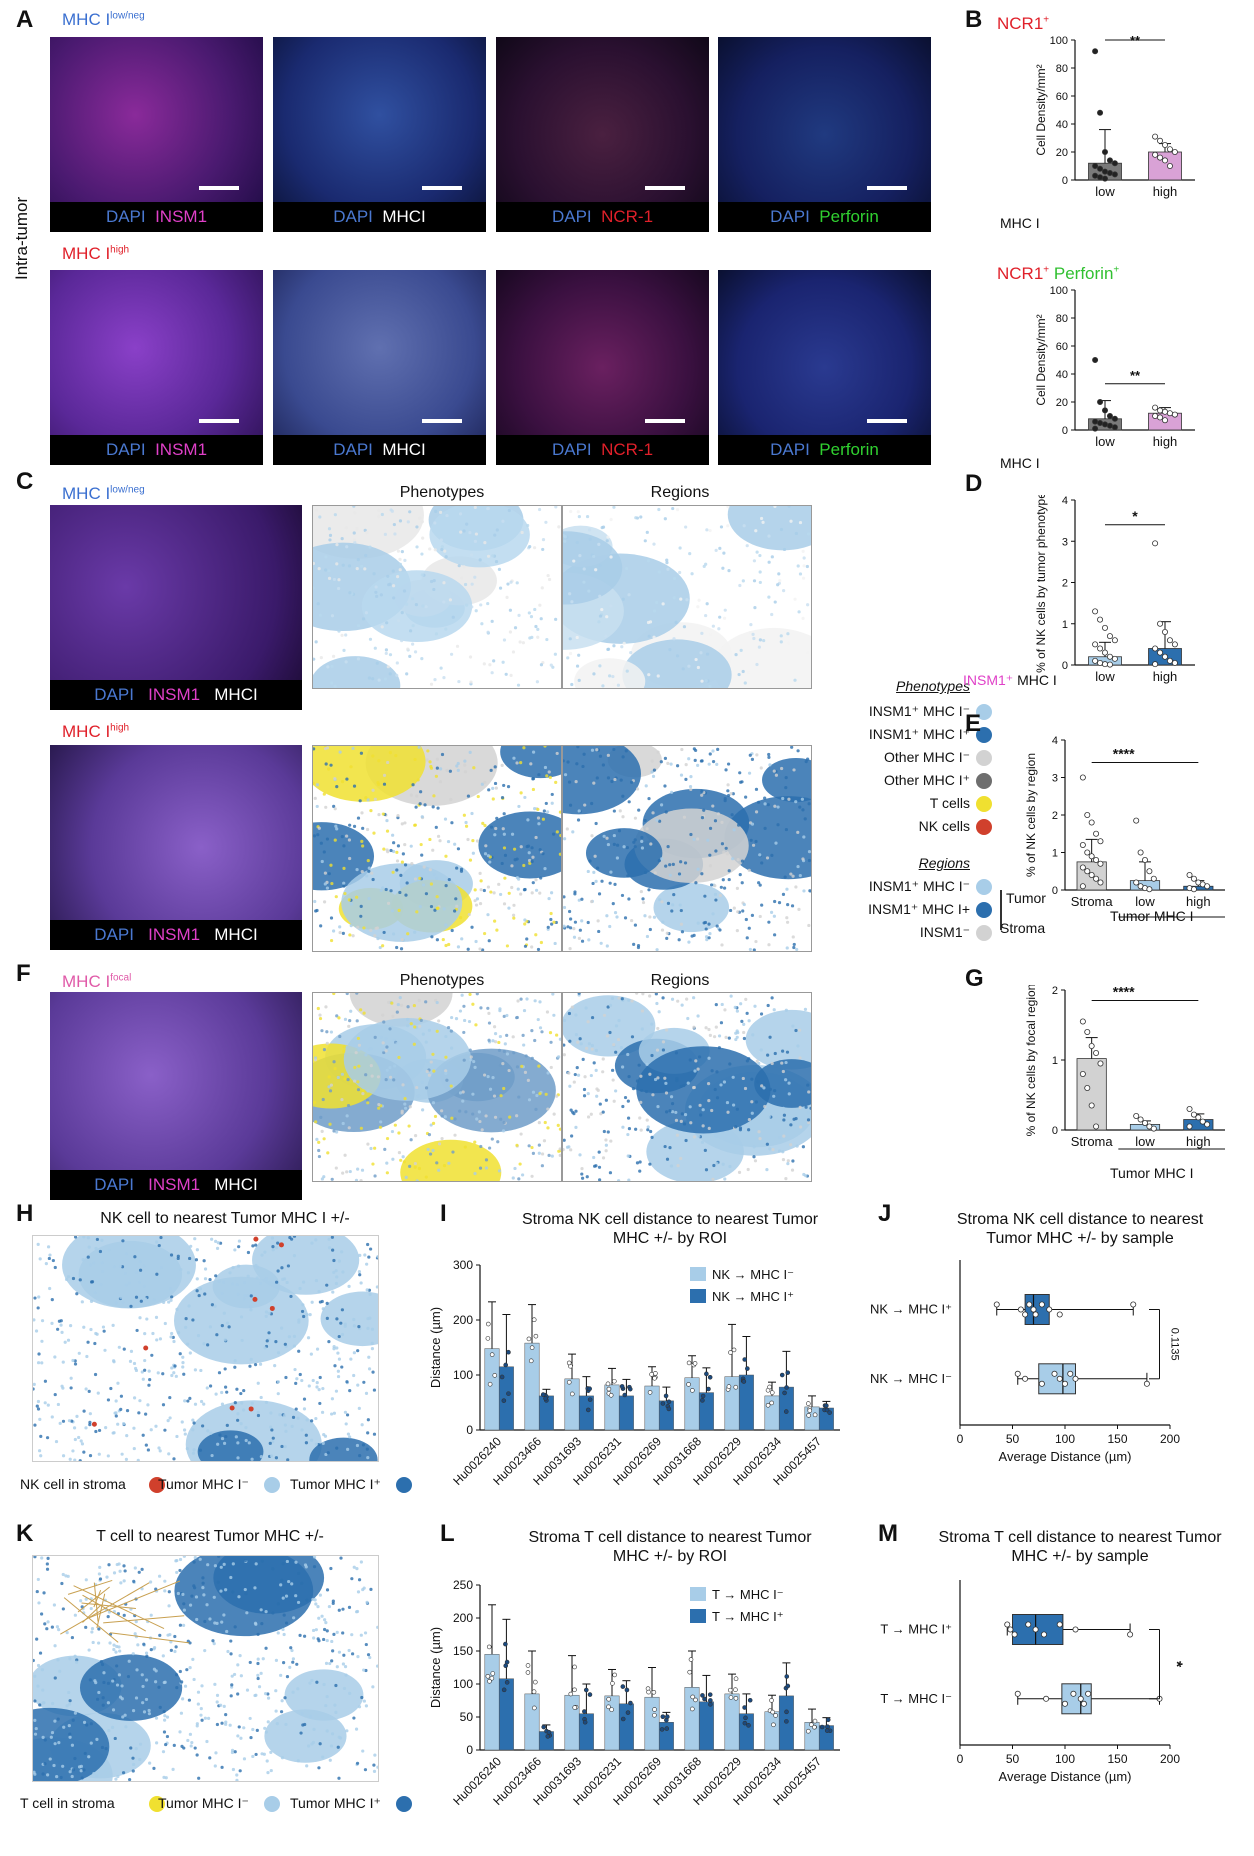 The image size is (1254, 1856). What do you see at coordinates (824, 449) in the screenshot?
I see `image-stain-caption: DAPI Perforin` at bounding box center [824, 449].